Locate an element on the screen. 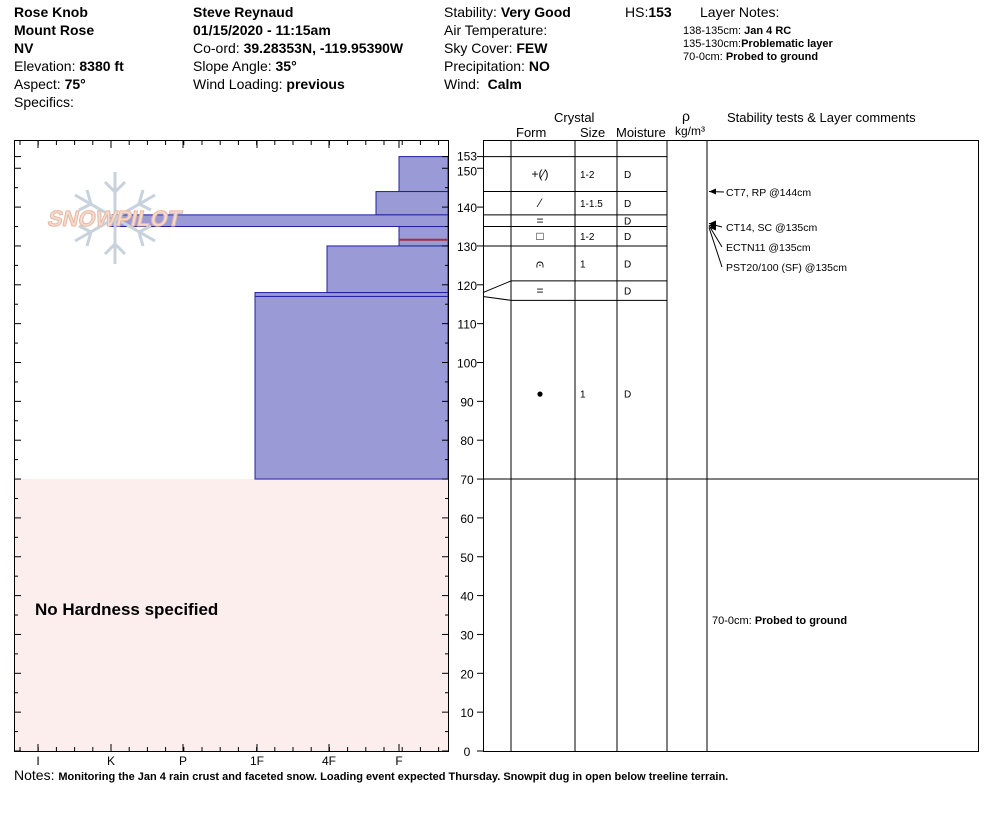 This screenshot has height=840, width=994. hs: HS:153 is located at coordinates (648, 12).